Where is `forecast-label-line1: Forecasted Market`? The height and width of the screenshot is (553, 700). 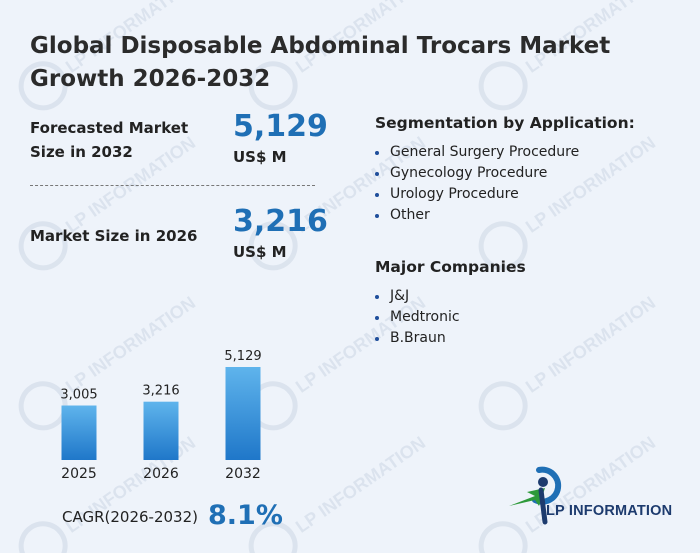
forecast-label-line1: Forecasted Market is located at coordinates (109, 128).